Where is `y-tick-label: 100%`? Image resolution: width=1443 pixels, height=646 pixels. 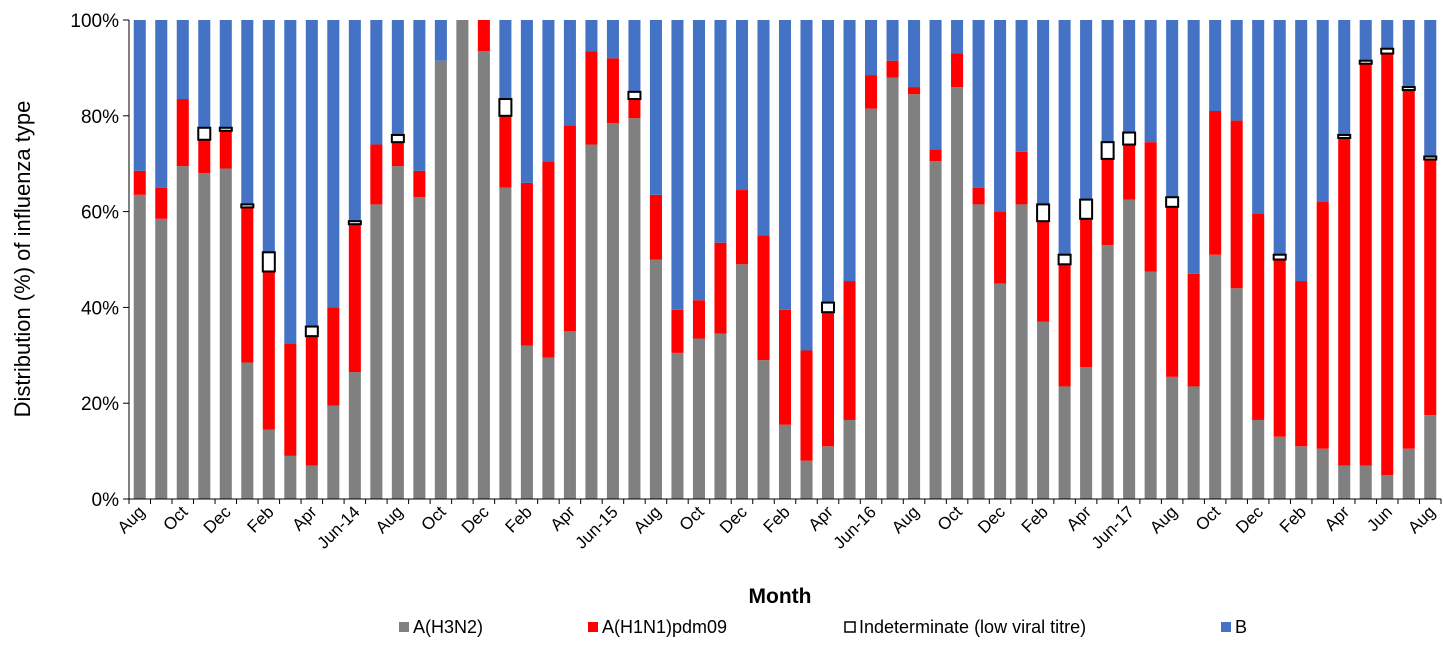
y-tick-label: 100% is located at coordinates (94, 21).